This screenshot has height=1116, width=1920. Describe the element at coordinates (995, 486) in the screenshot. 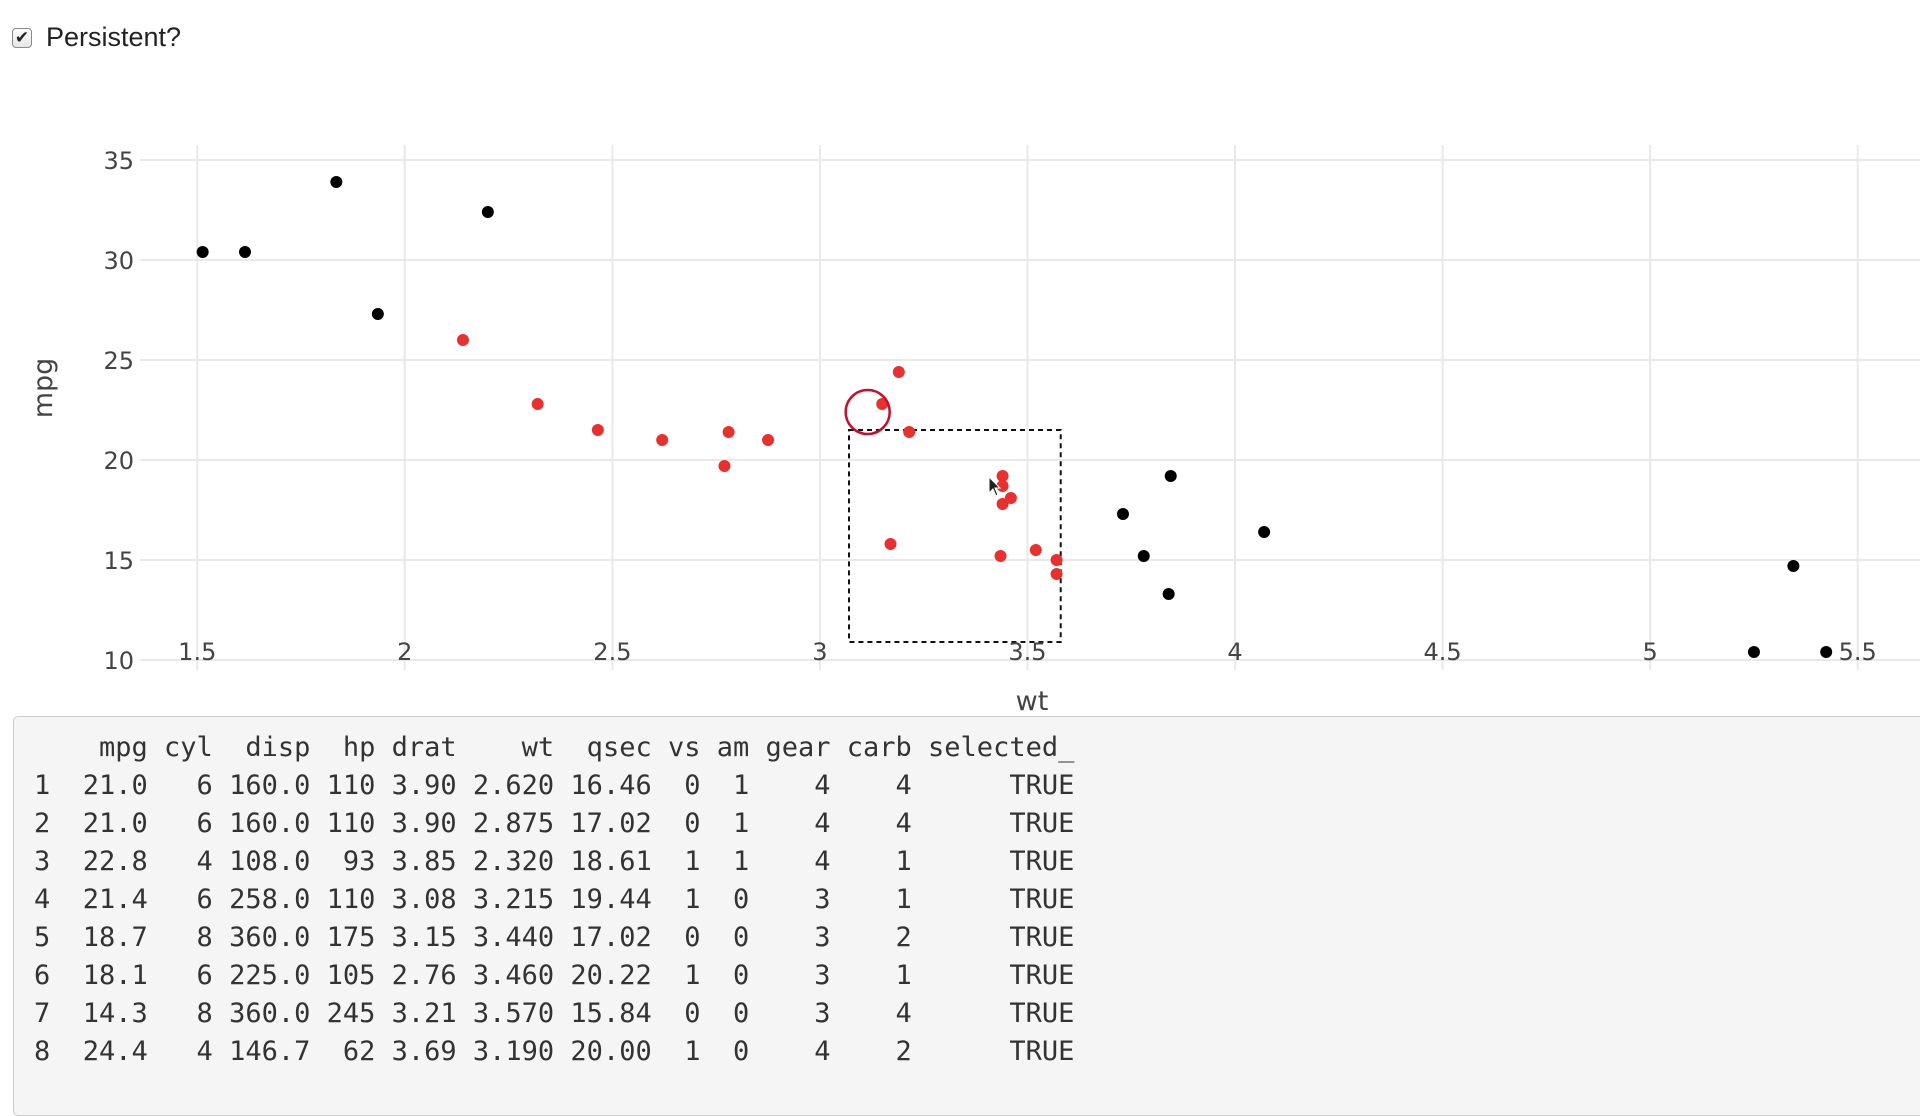

I see `mouse-pointer-icon` at that location.